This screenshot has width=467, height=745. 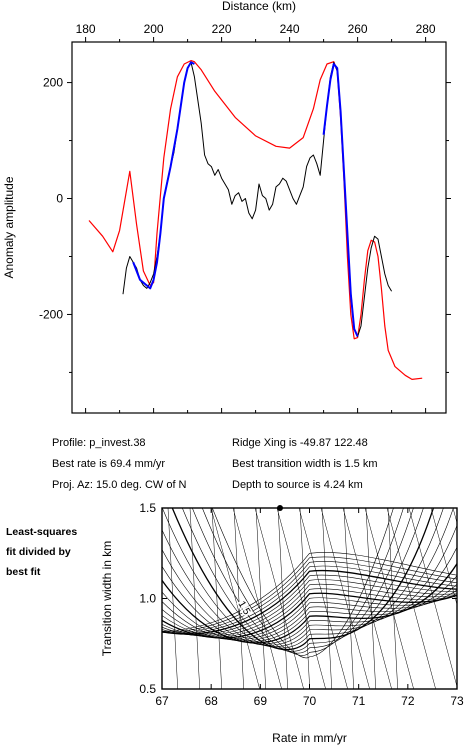 I want to click on best-fit-marker, so click(x=280, y=508).